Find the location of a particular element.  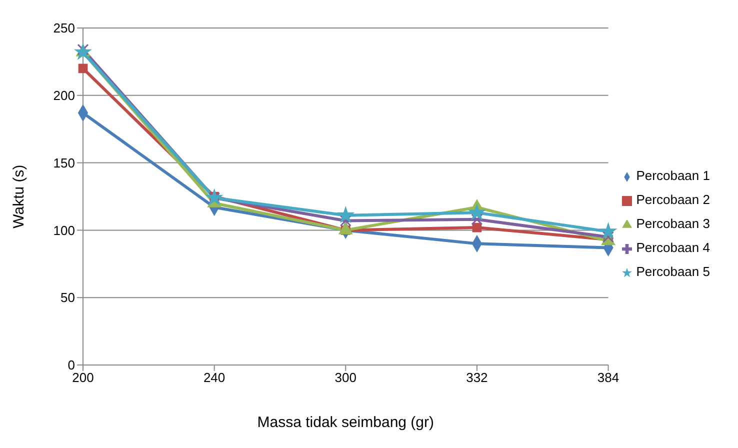

y-tick-label: 100 is located at coordinates (64, 230).